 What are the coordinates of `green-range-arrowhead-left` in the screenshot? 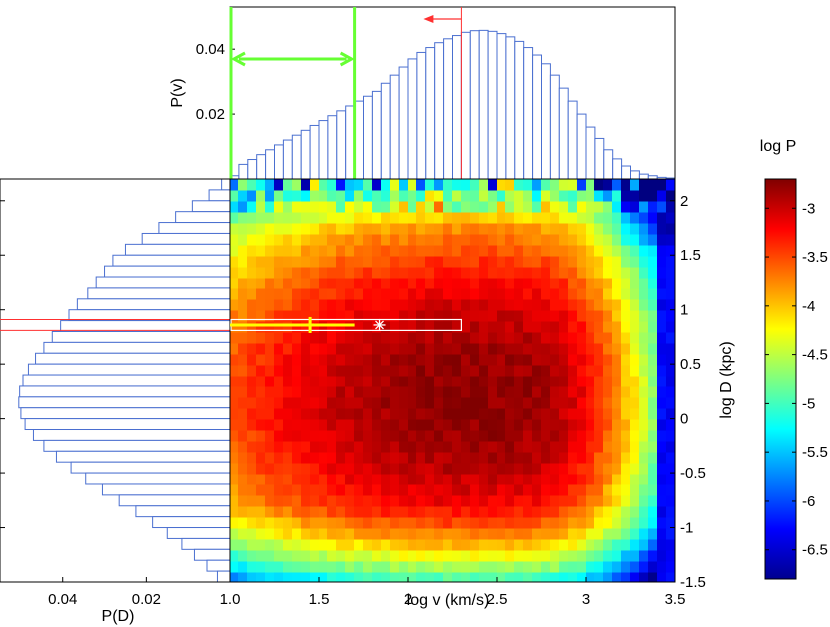 It's located at (238, 59).